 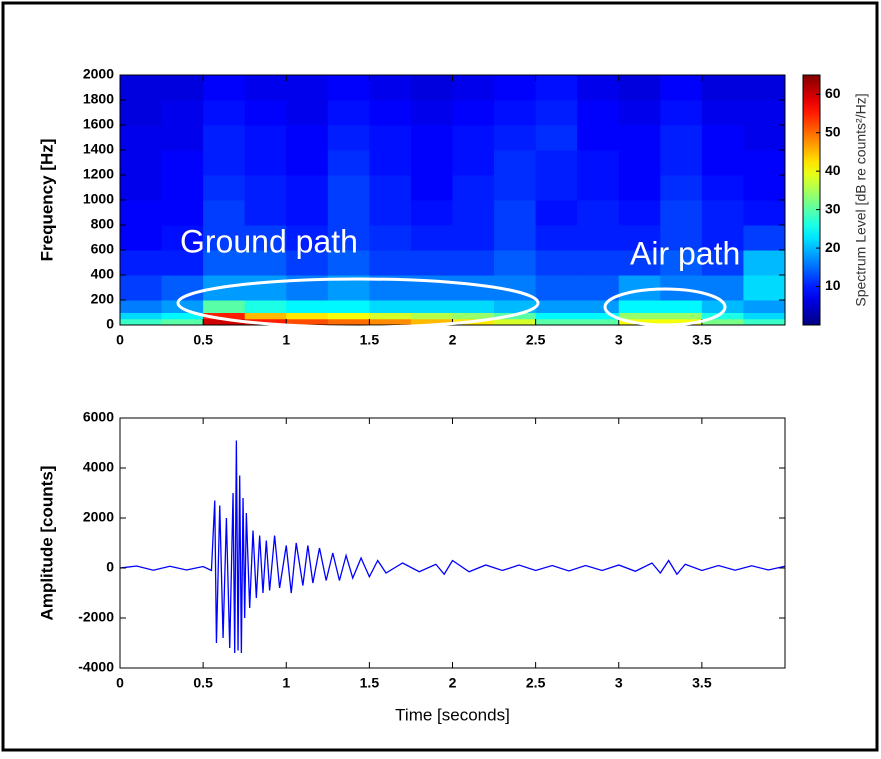 What do you see at coordinates (286, 340) in the screenshot?
I see `x-tick-label: 1` at bounding box center [286, 340].